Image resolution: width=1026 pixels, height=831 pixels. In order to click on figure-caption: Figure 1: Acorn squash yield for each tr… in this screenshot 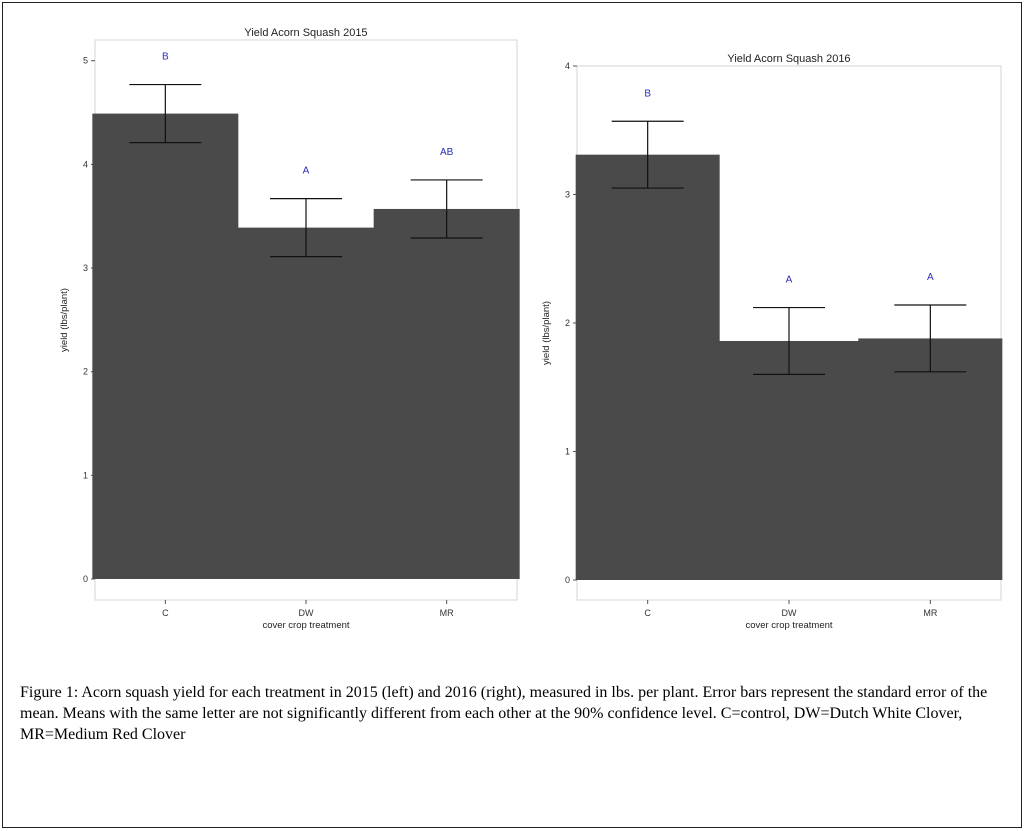, I will do `click(504, 713)`.